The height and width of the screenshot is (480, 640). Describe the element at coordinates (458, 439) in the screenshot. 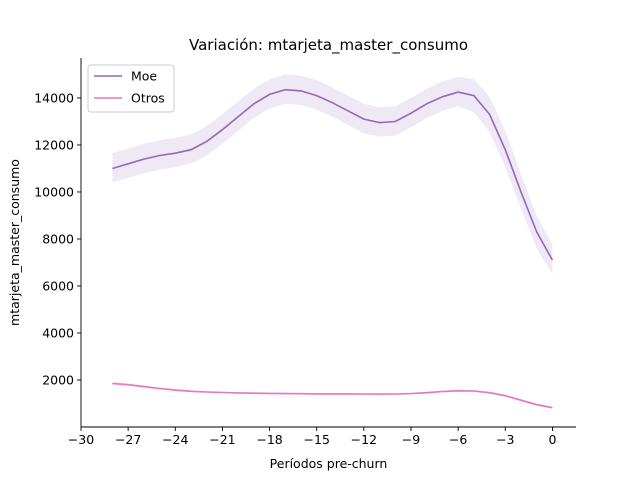

I see `x-tick-label: −6` at that location.